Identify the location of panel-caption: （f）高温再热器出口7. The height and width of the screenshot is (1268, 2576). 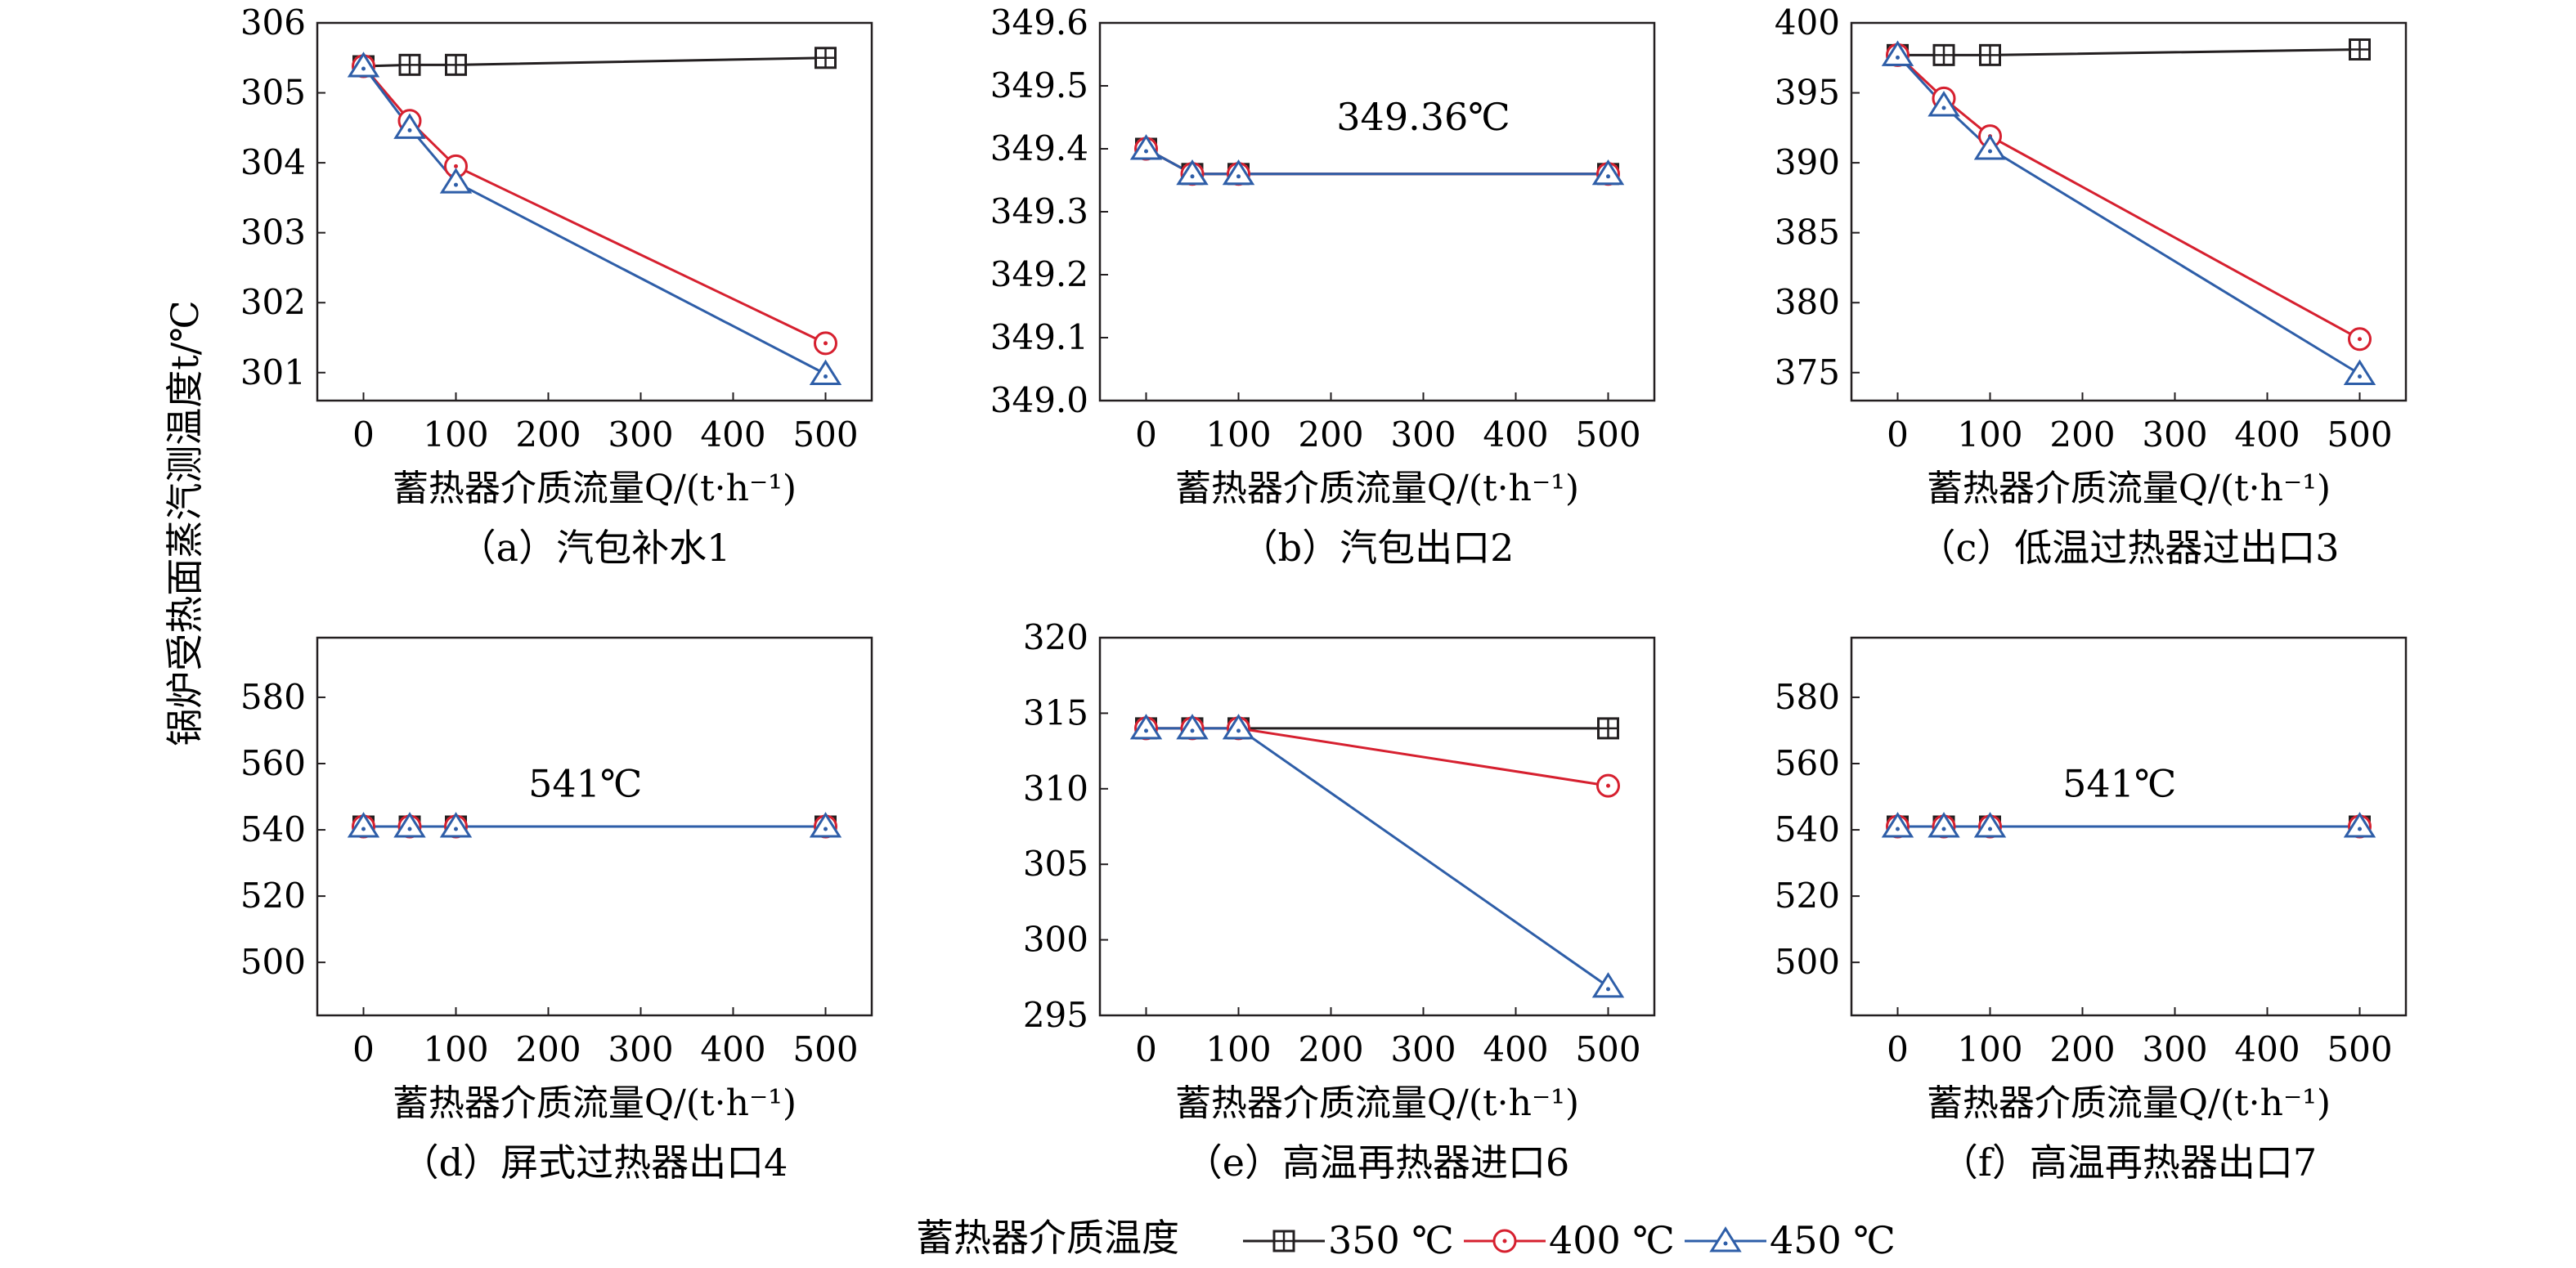
(2129, 1162).